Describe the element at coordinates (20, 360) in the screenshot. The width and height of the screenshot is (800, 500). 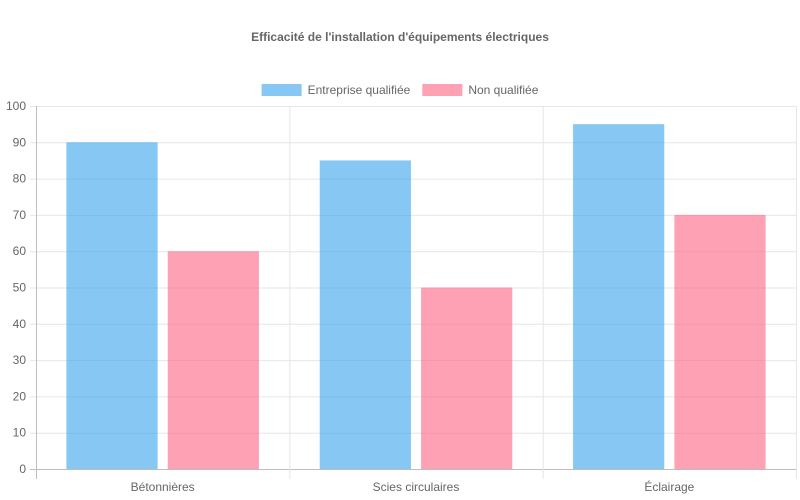
I see `y-tick-label: 30` at that location.